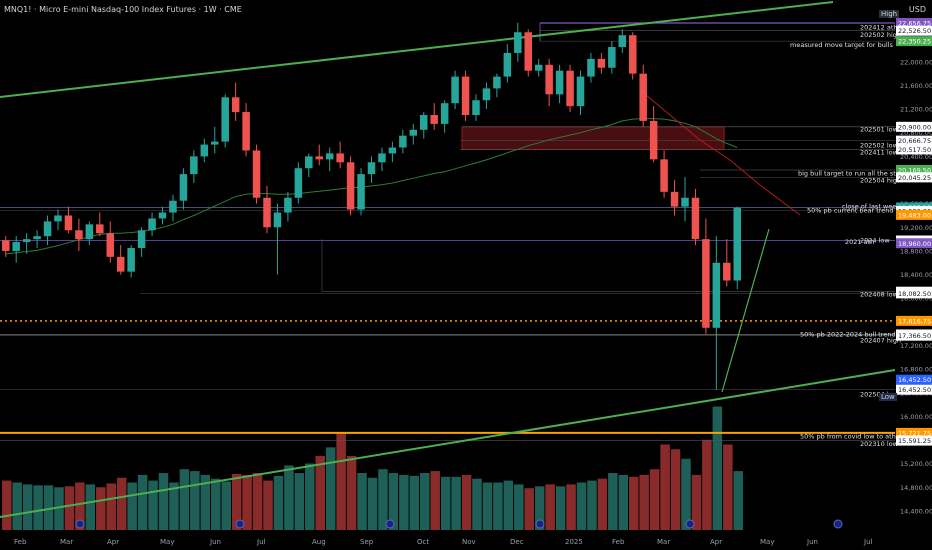 This screenshot has height=550, width=932. What do you see at coordinates (716, 542) in the screenshot?
I see `x-tick-label: Apr` at bounding box center [716, 542].